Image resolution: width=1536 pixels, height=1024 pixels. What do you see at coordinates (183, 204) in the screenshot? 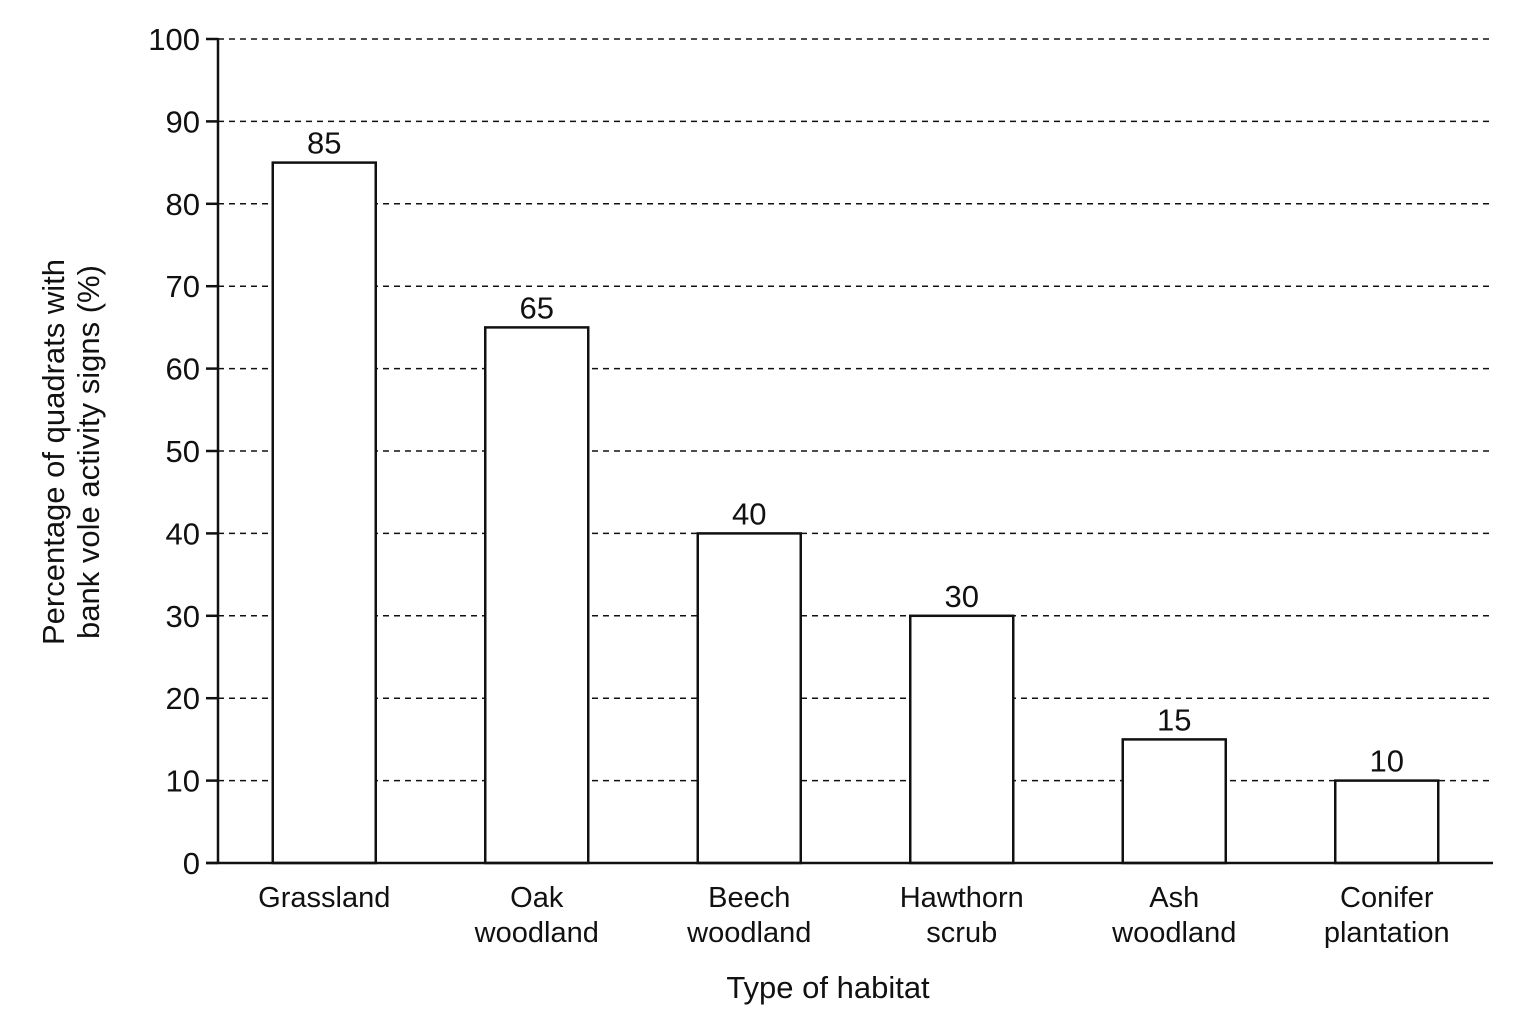
I see `y-tick-label: 80` at bounding box center [183, 204].